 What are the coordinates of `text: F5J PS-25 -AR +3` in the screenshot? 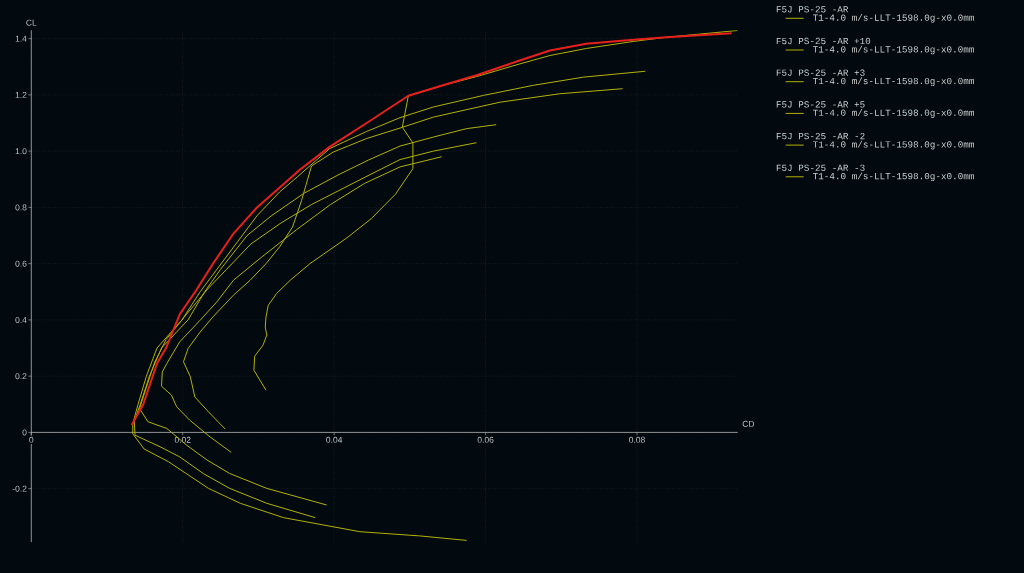 It's located at (820, 72).